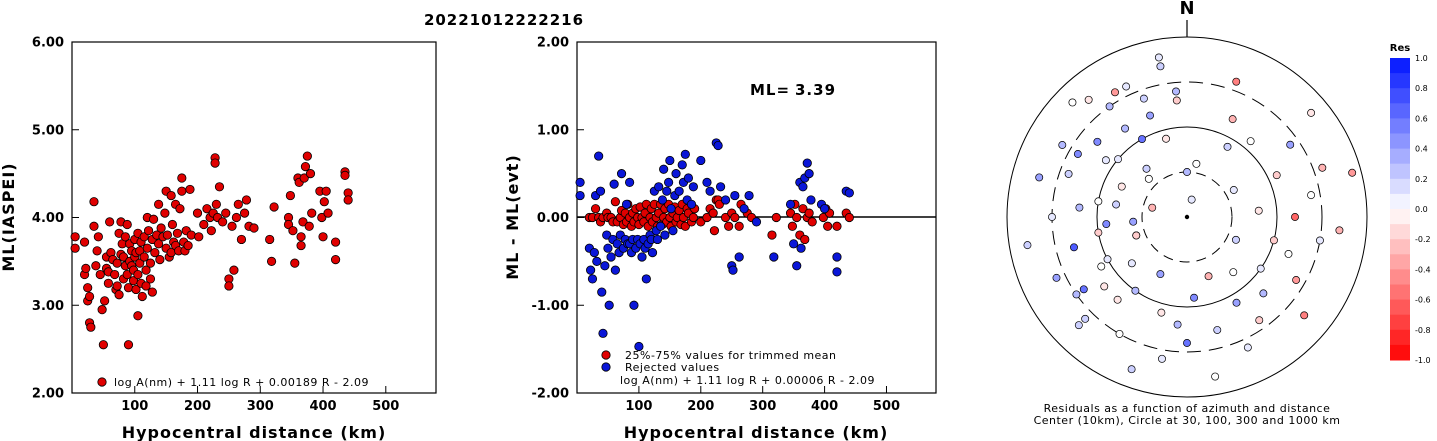  What do you see at coordinates (1423, 360) in the screenshot?
I see `colorbar-tick-label: -1.0` at bounding box center [1423, 360].